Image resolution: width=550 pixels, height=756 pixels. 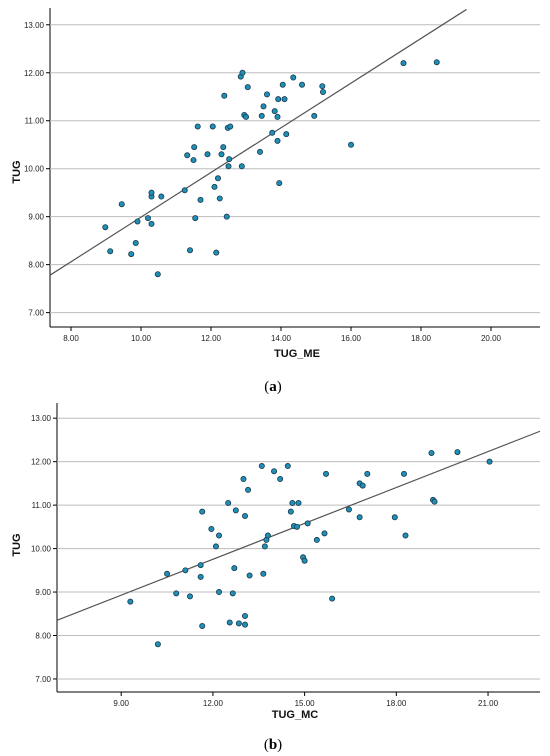 I want to click on panel-a-x-tick-label: 10.00, so click(x=141, y=338).